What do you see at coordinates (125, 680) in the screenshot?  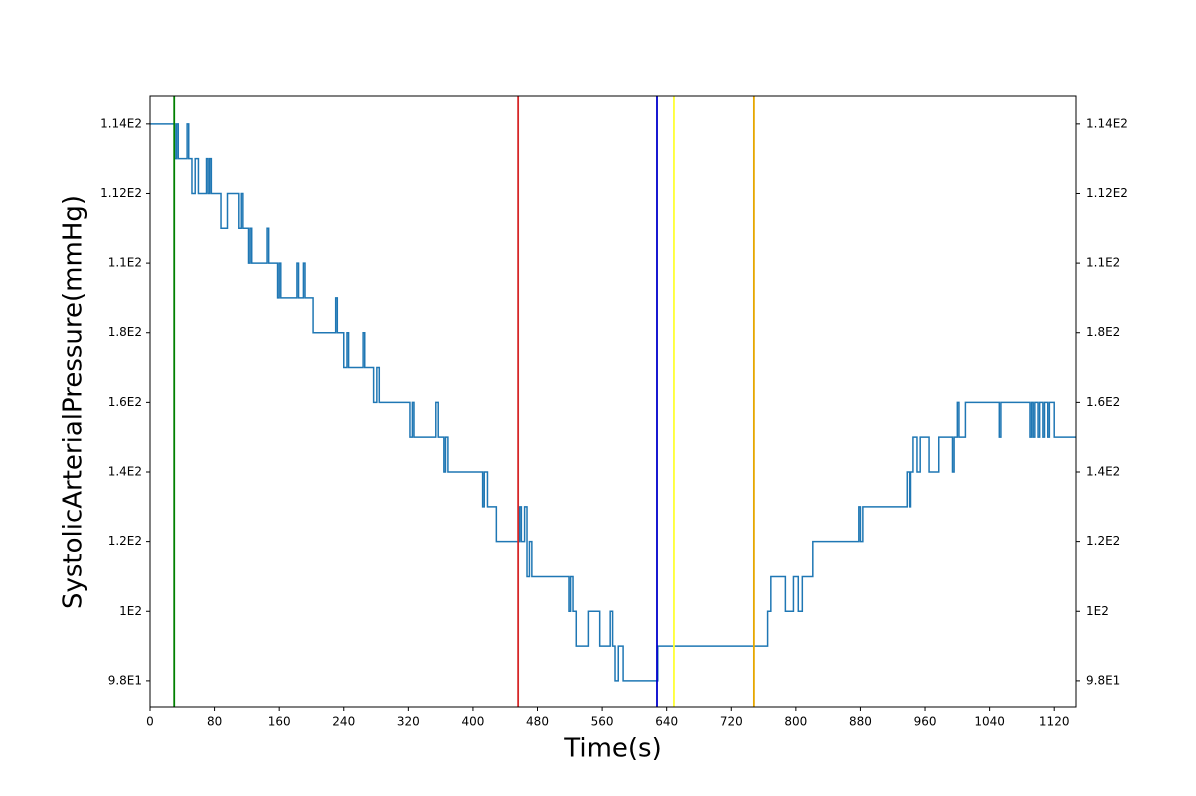 I see `y-tick-label: 9.8E1` at bounding box center [125, 680].